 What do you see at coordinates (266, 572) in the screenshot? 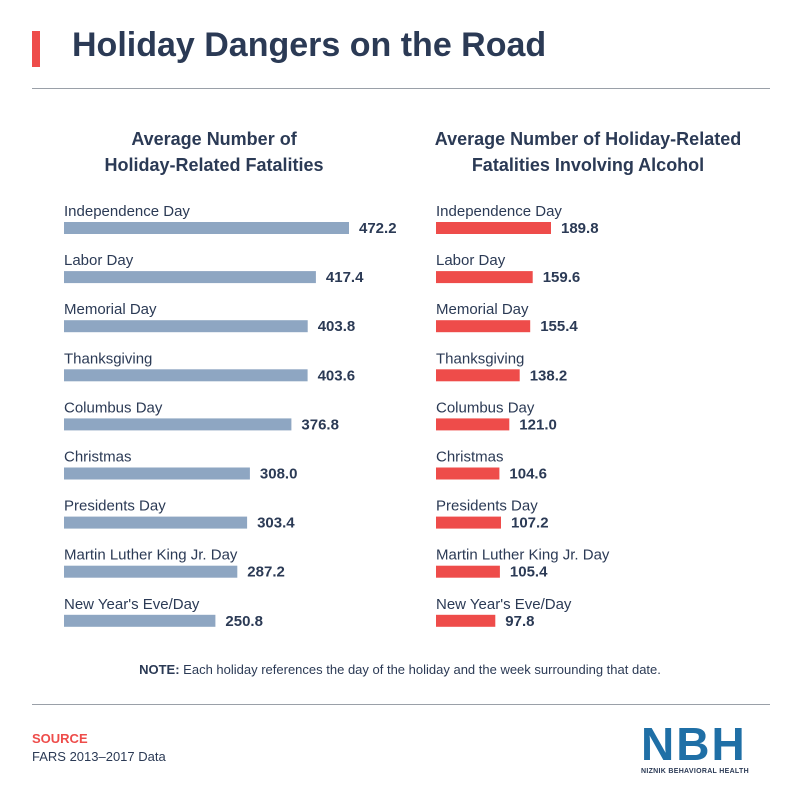
I see `left-value-label: 287.2` at bounding box center [266, 572].